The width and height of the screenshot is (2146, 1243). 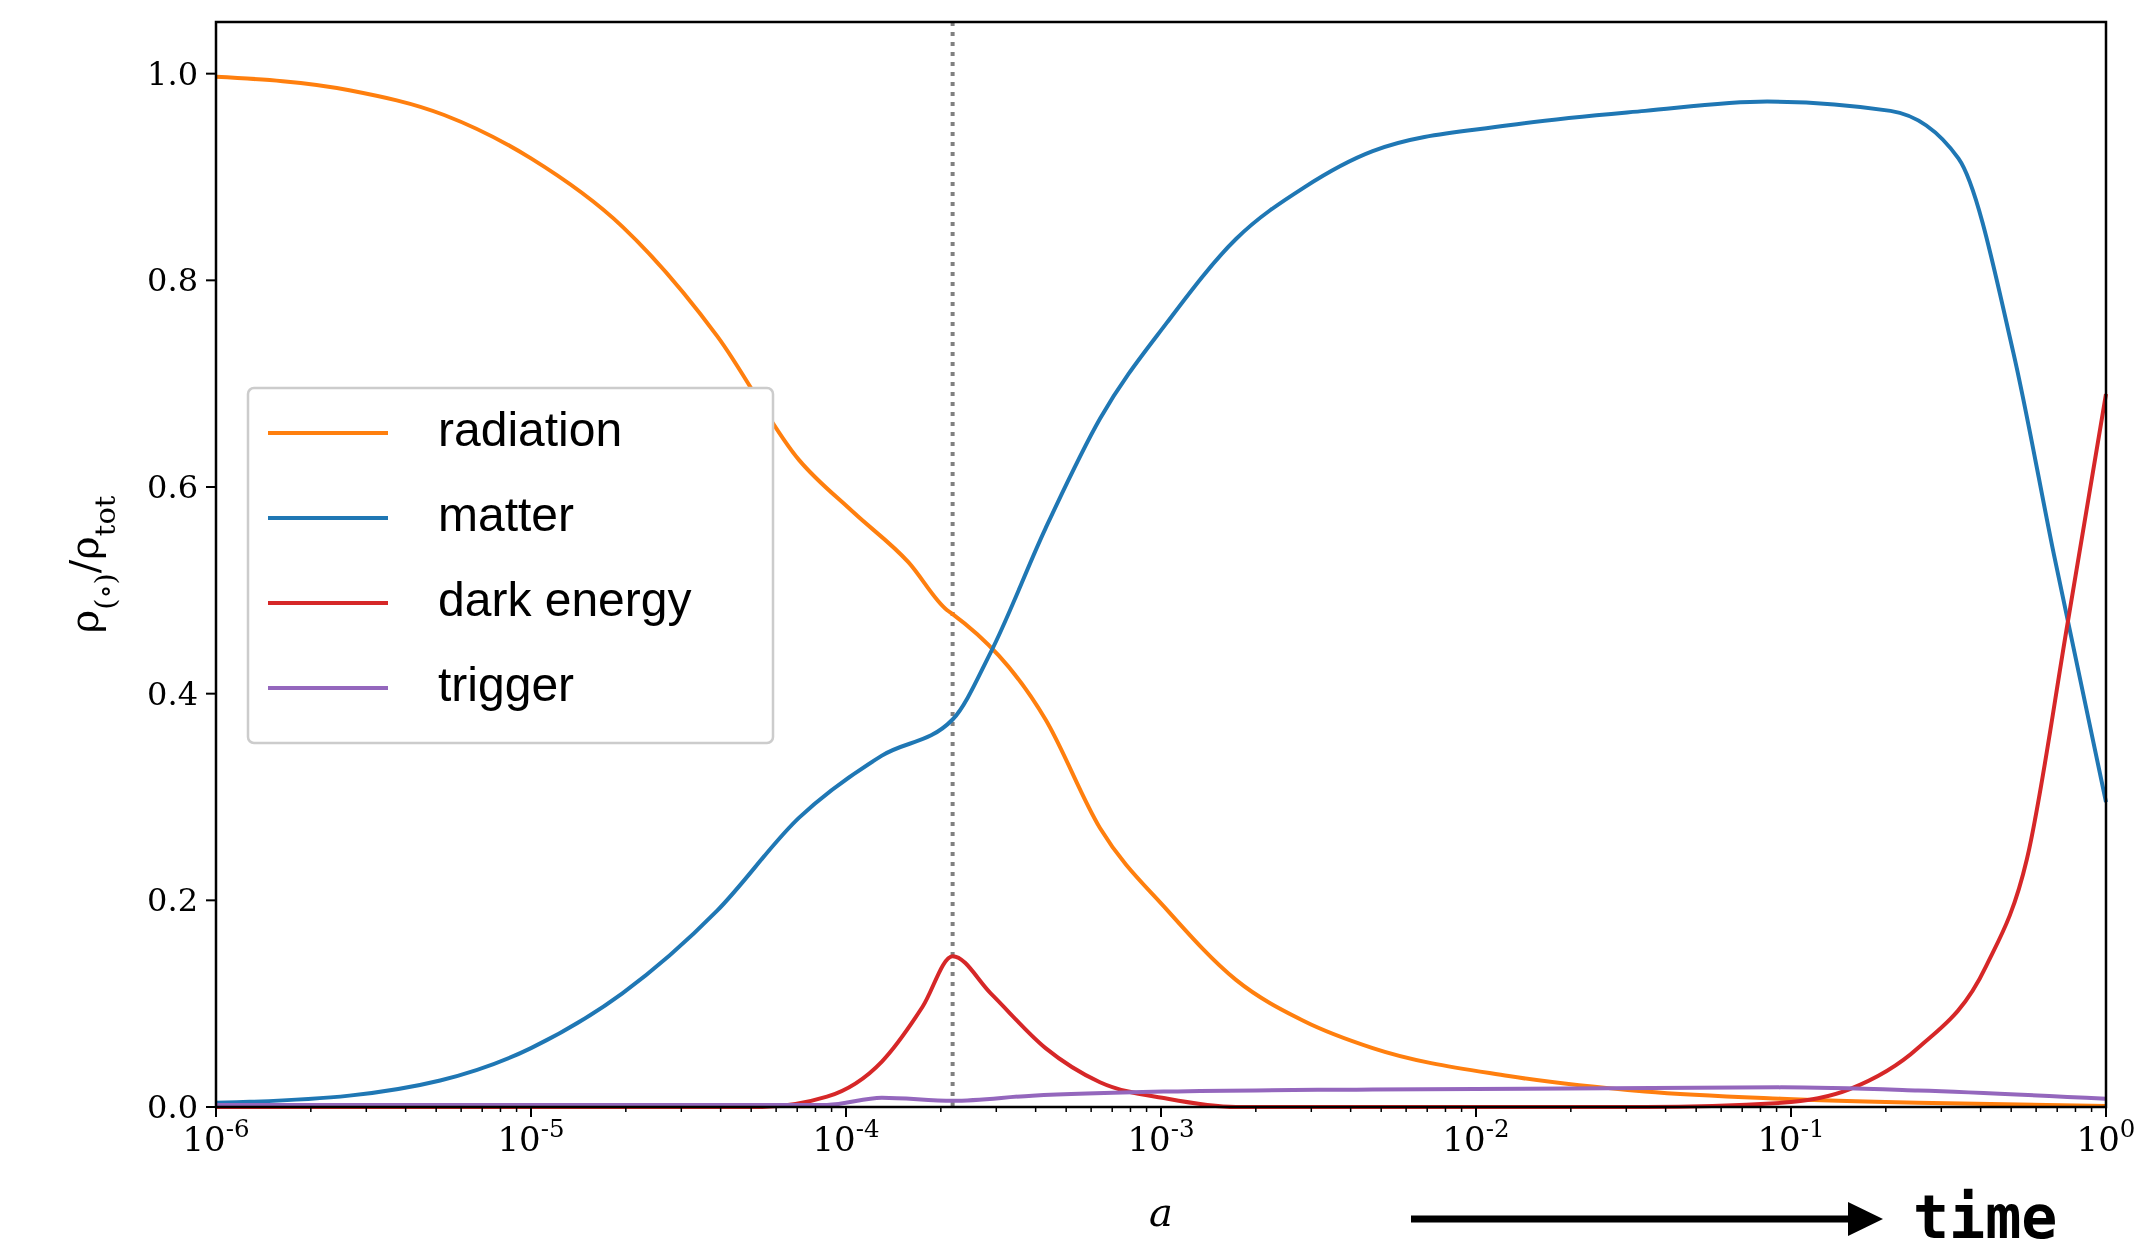 What do you see at coordinates (1161, 1136) in the screenshot?
I see `x-tick-label: 10$^{-3}$` at bounding box center [1161, 1136].